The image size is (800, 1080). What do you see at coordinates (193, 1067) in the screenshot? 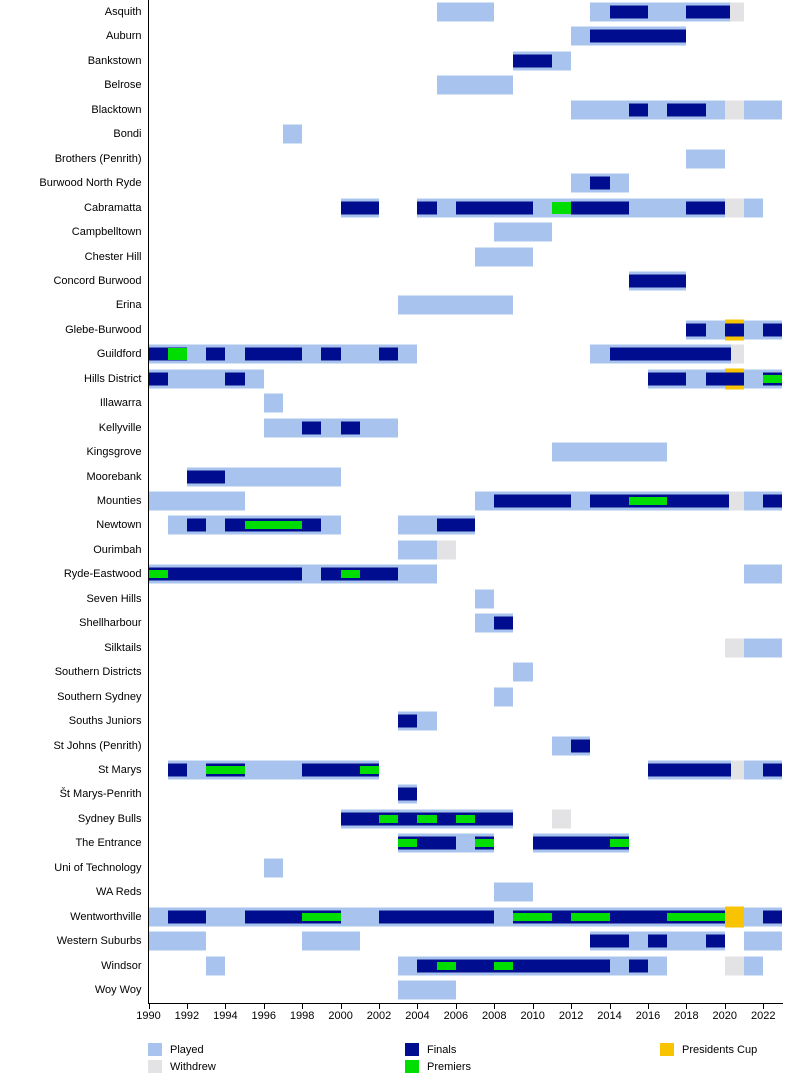
I see `legend-label-withdrew: Withdrew` at bounding box center [193, 1067].